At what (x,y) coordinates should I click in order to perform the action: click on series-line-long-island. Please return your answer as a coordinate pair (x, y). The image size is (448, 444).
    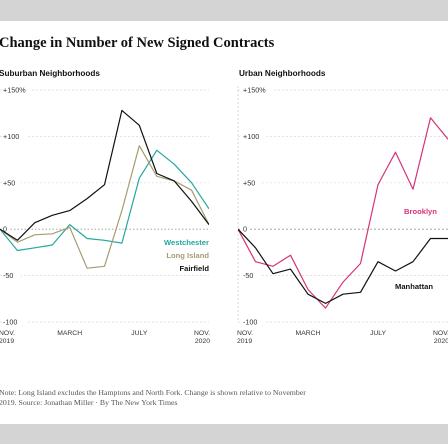
    Looking at the image, I should click on (104, 207).